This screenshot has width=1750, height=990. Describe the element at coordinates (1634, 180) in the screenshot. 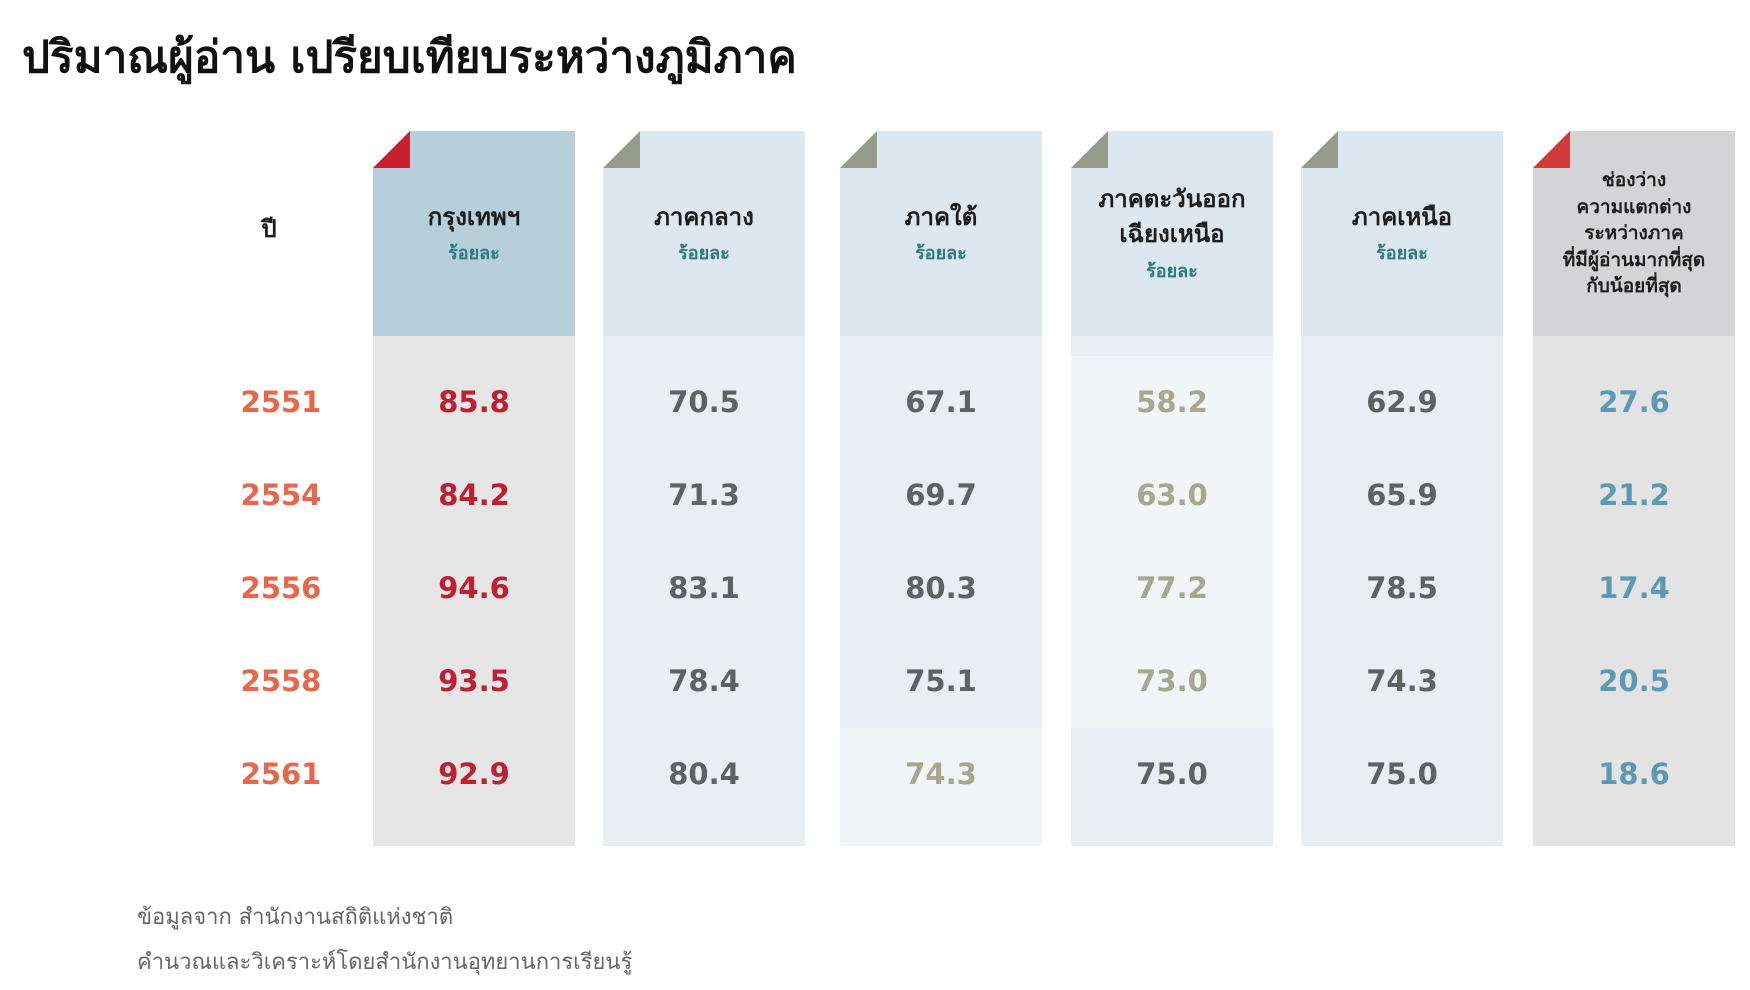

I see `header-label: ช่องว่าง` at that location.